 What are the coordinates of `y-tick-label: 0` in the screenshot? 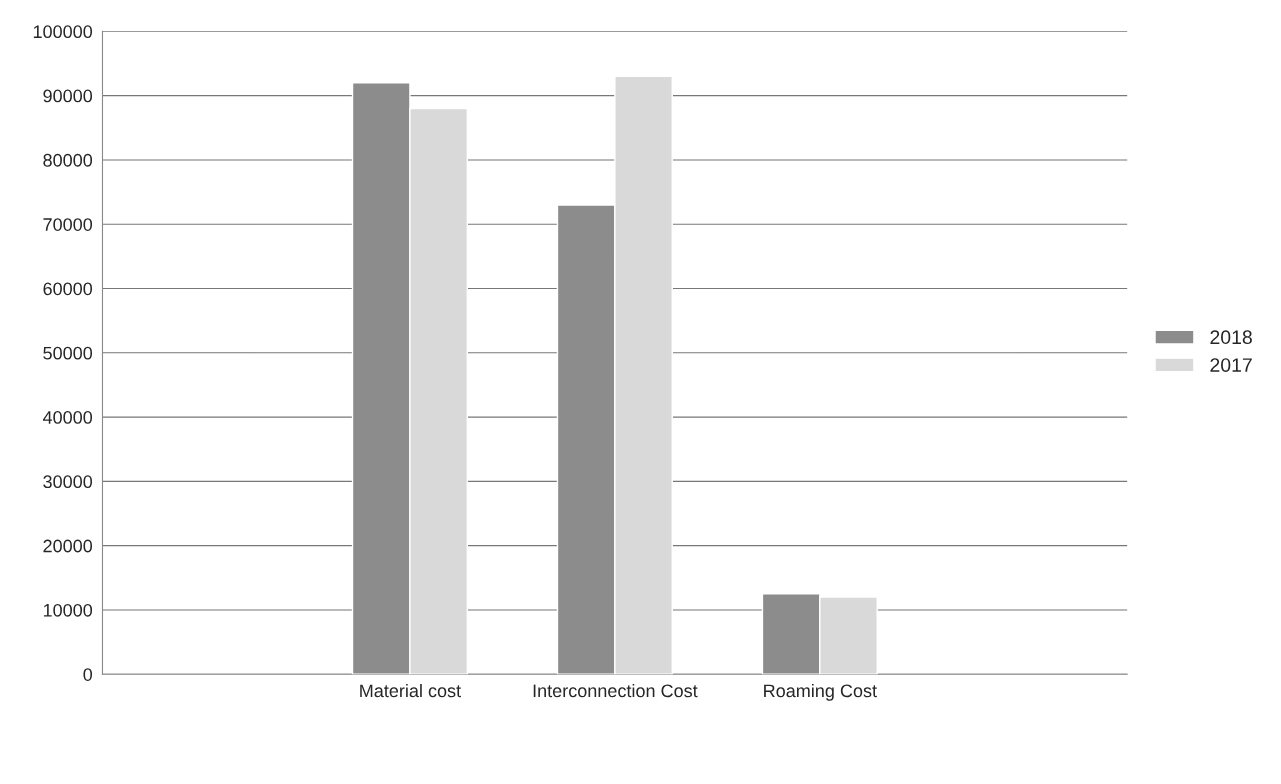 It's located at (88, 674).